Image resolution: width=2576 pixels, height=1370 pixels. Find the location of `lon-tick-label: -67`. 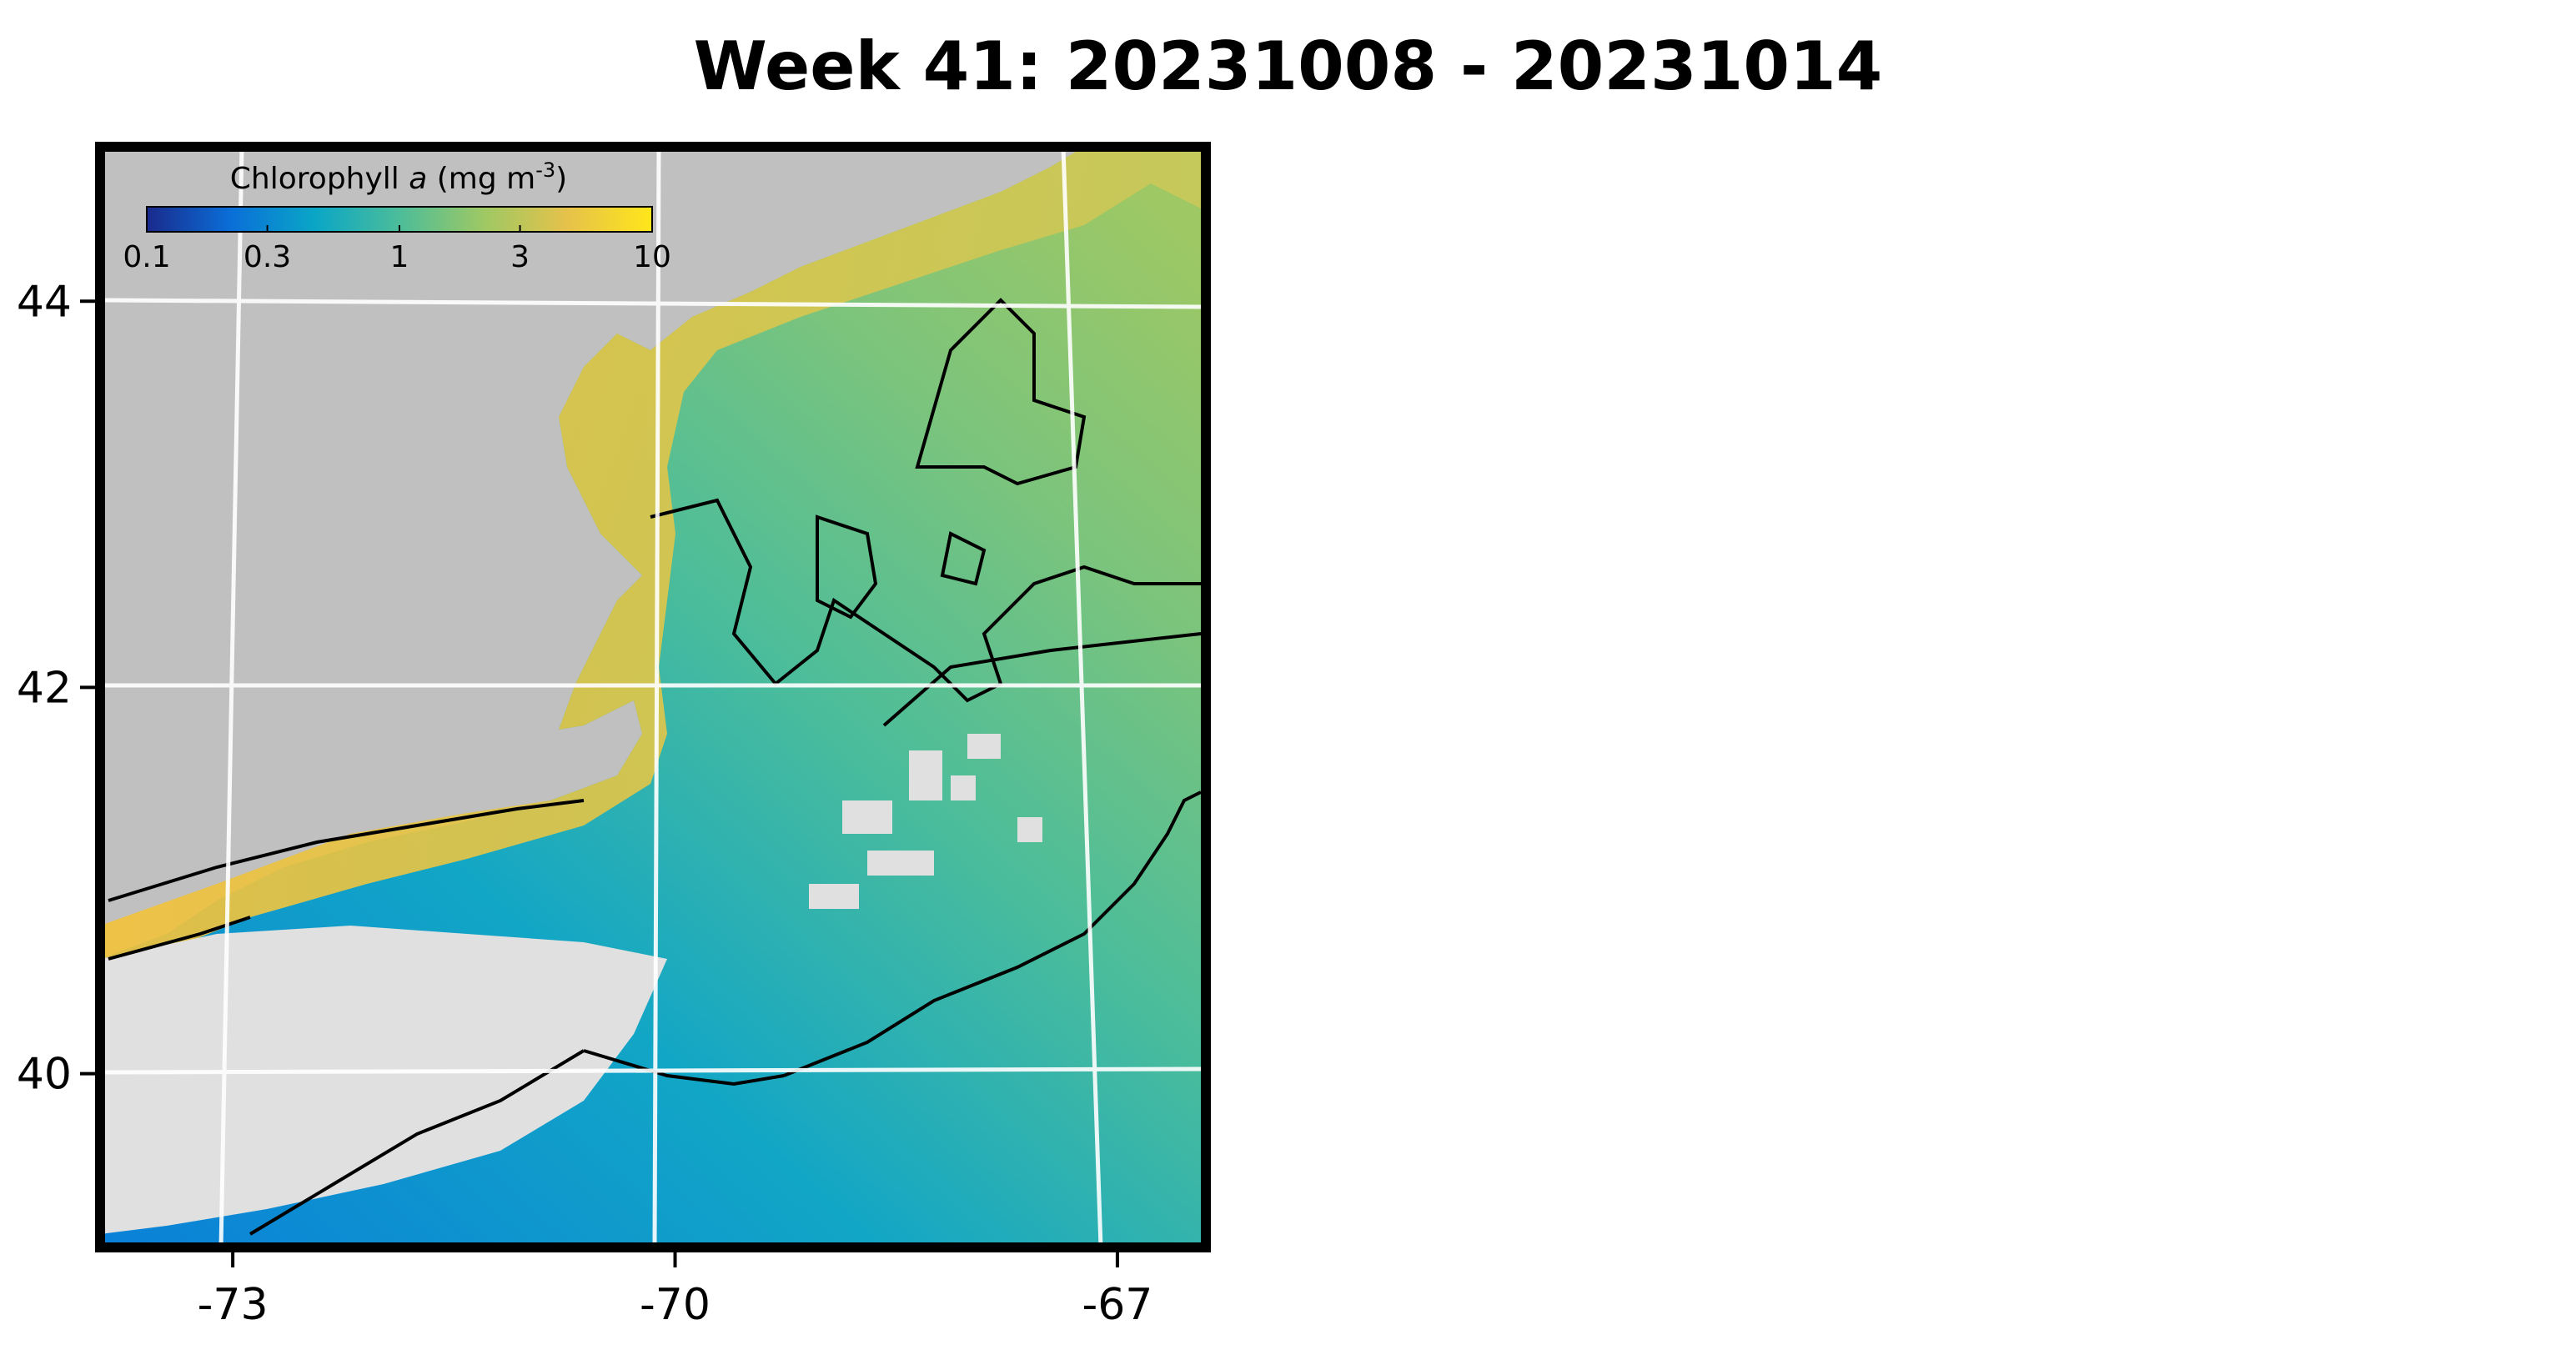

lon-tick-label: -67 is located at coordinates (1117, 1305).